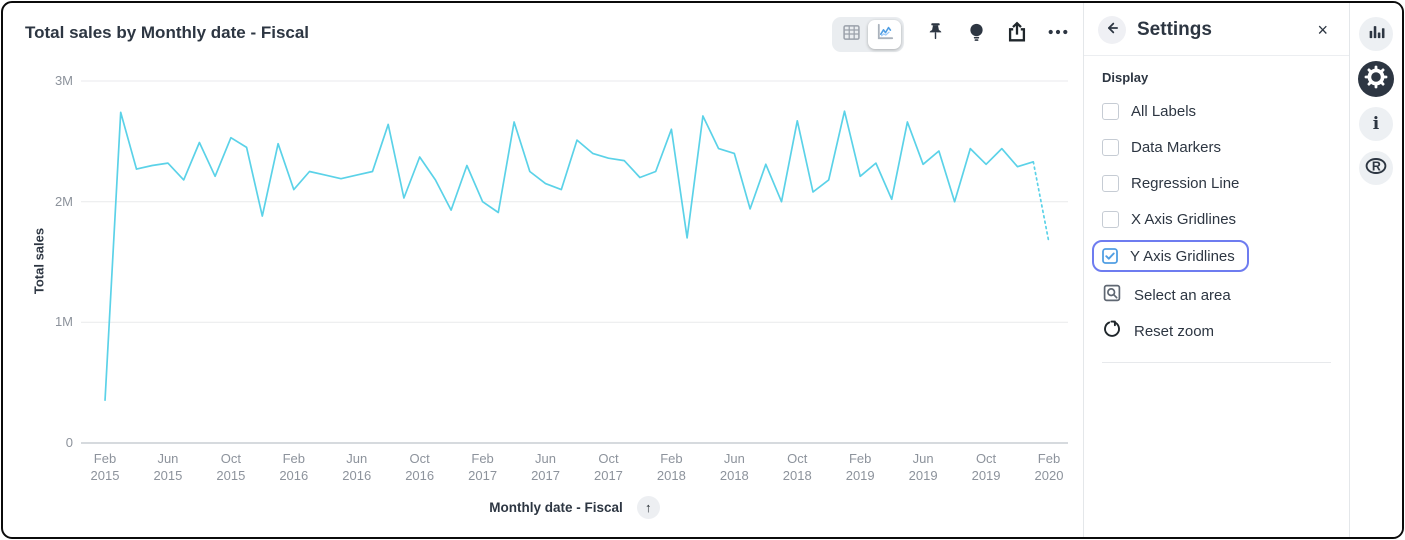 The height and width of the screenshot is (540, 1405). I want to click on r-logo-icon: R, so click(1376, 168).